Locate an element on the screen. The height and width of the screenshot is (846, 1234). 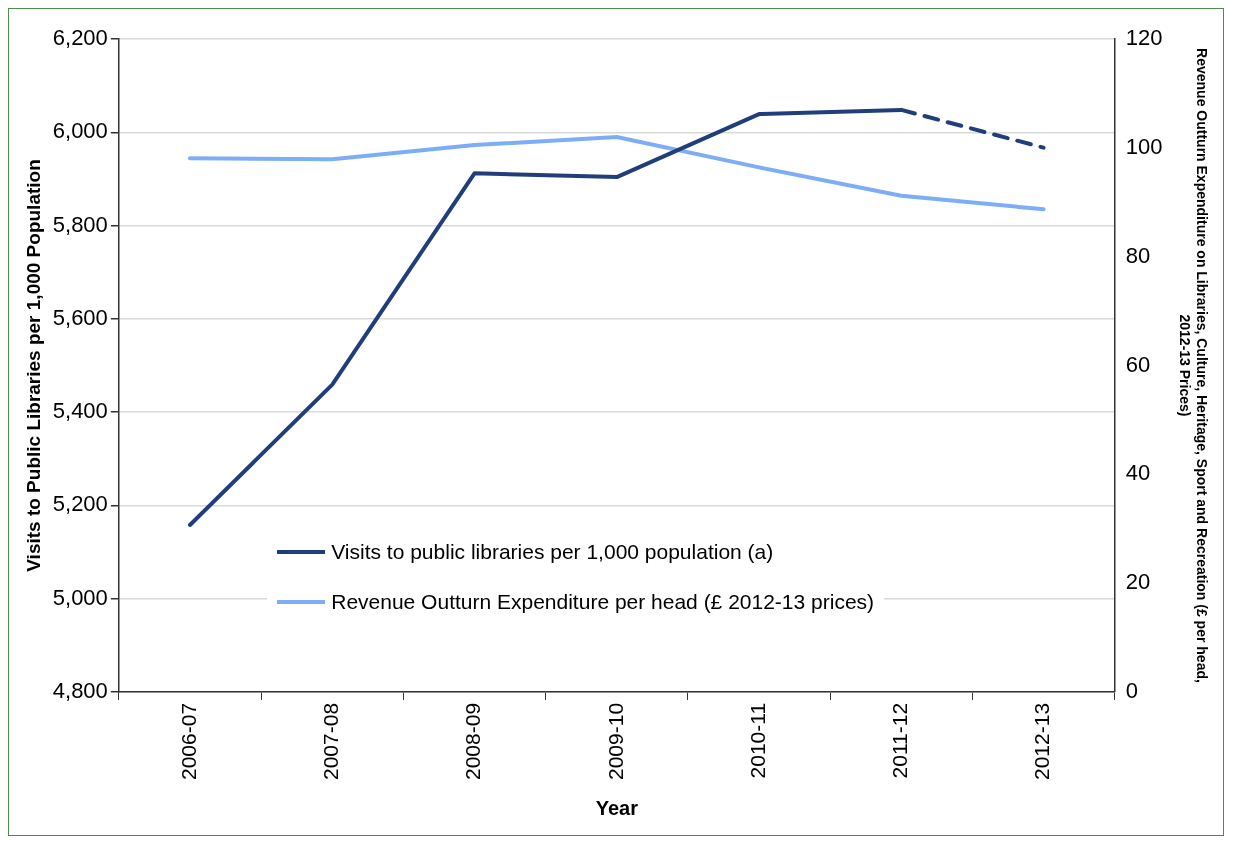
y-tick-label: 6,200 is located at coordinates (80, 38).